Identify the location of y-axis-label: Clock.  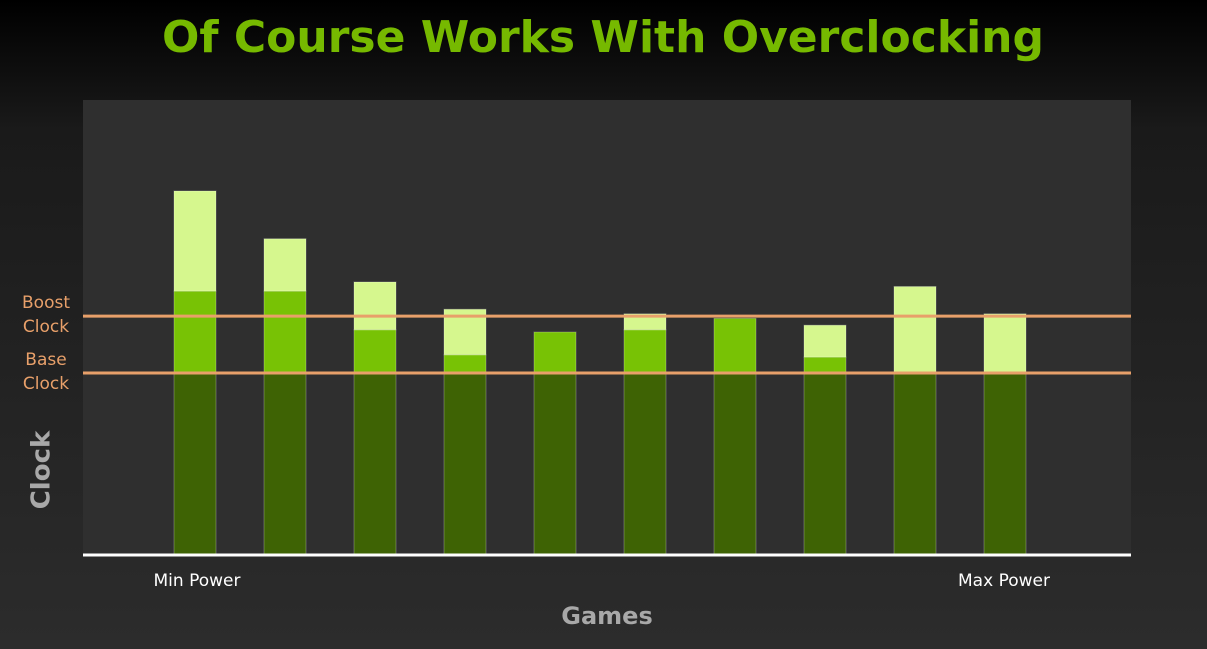
(42, 469).